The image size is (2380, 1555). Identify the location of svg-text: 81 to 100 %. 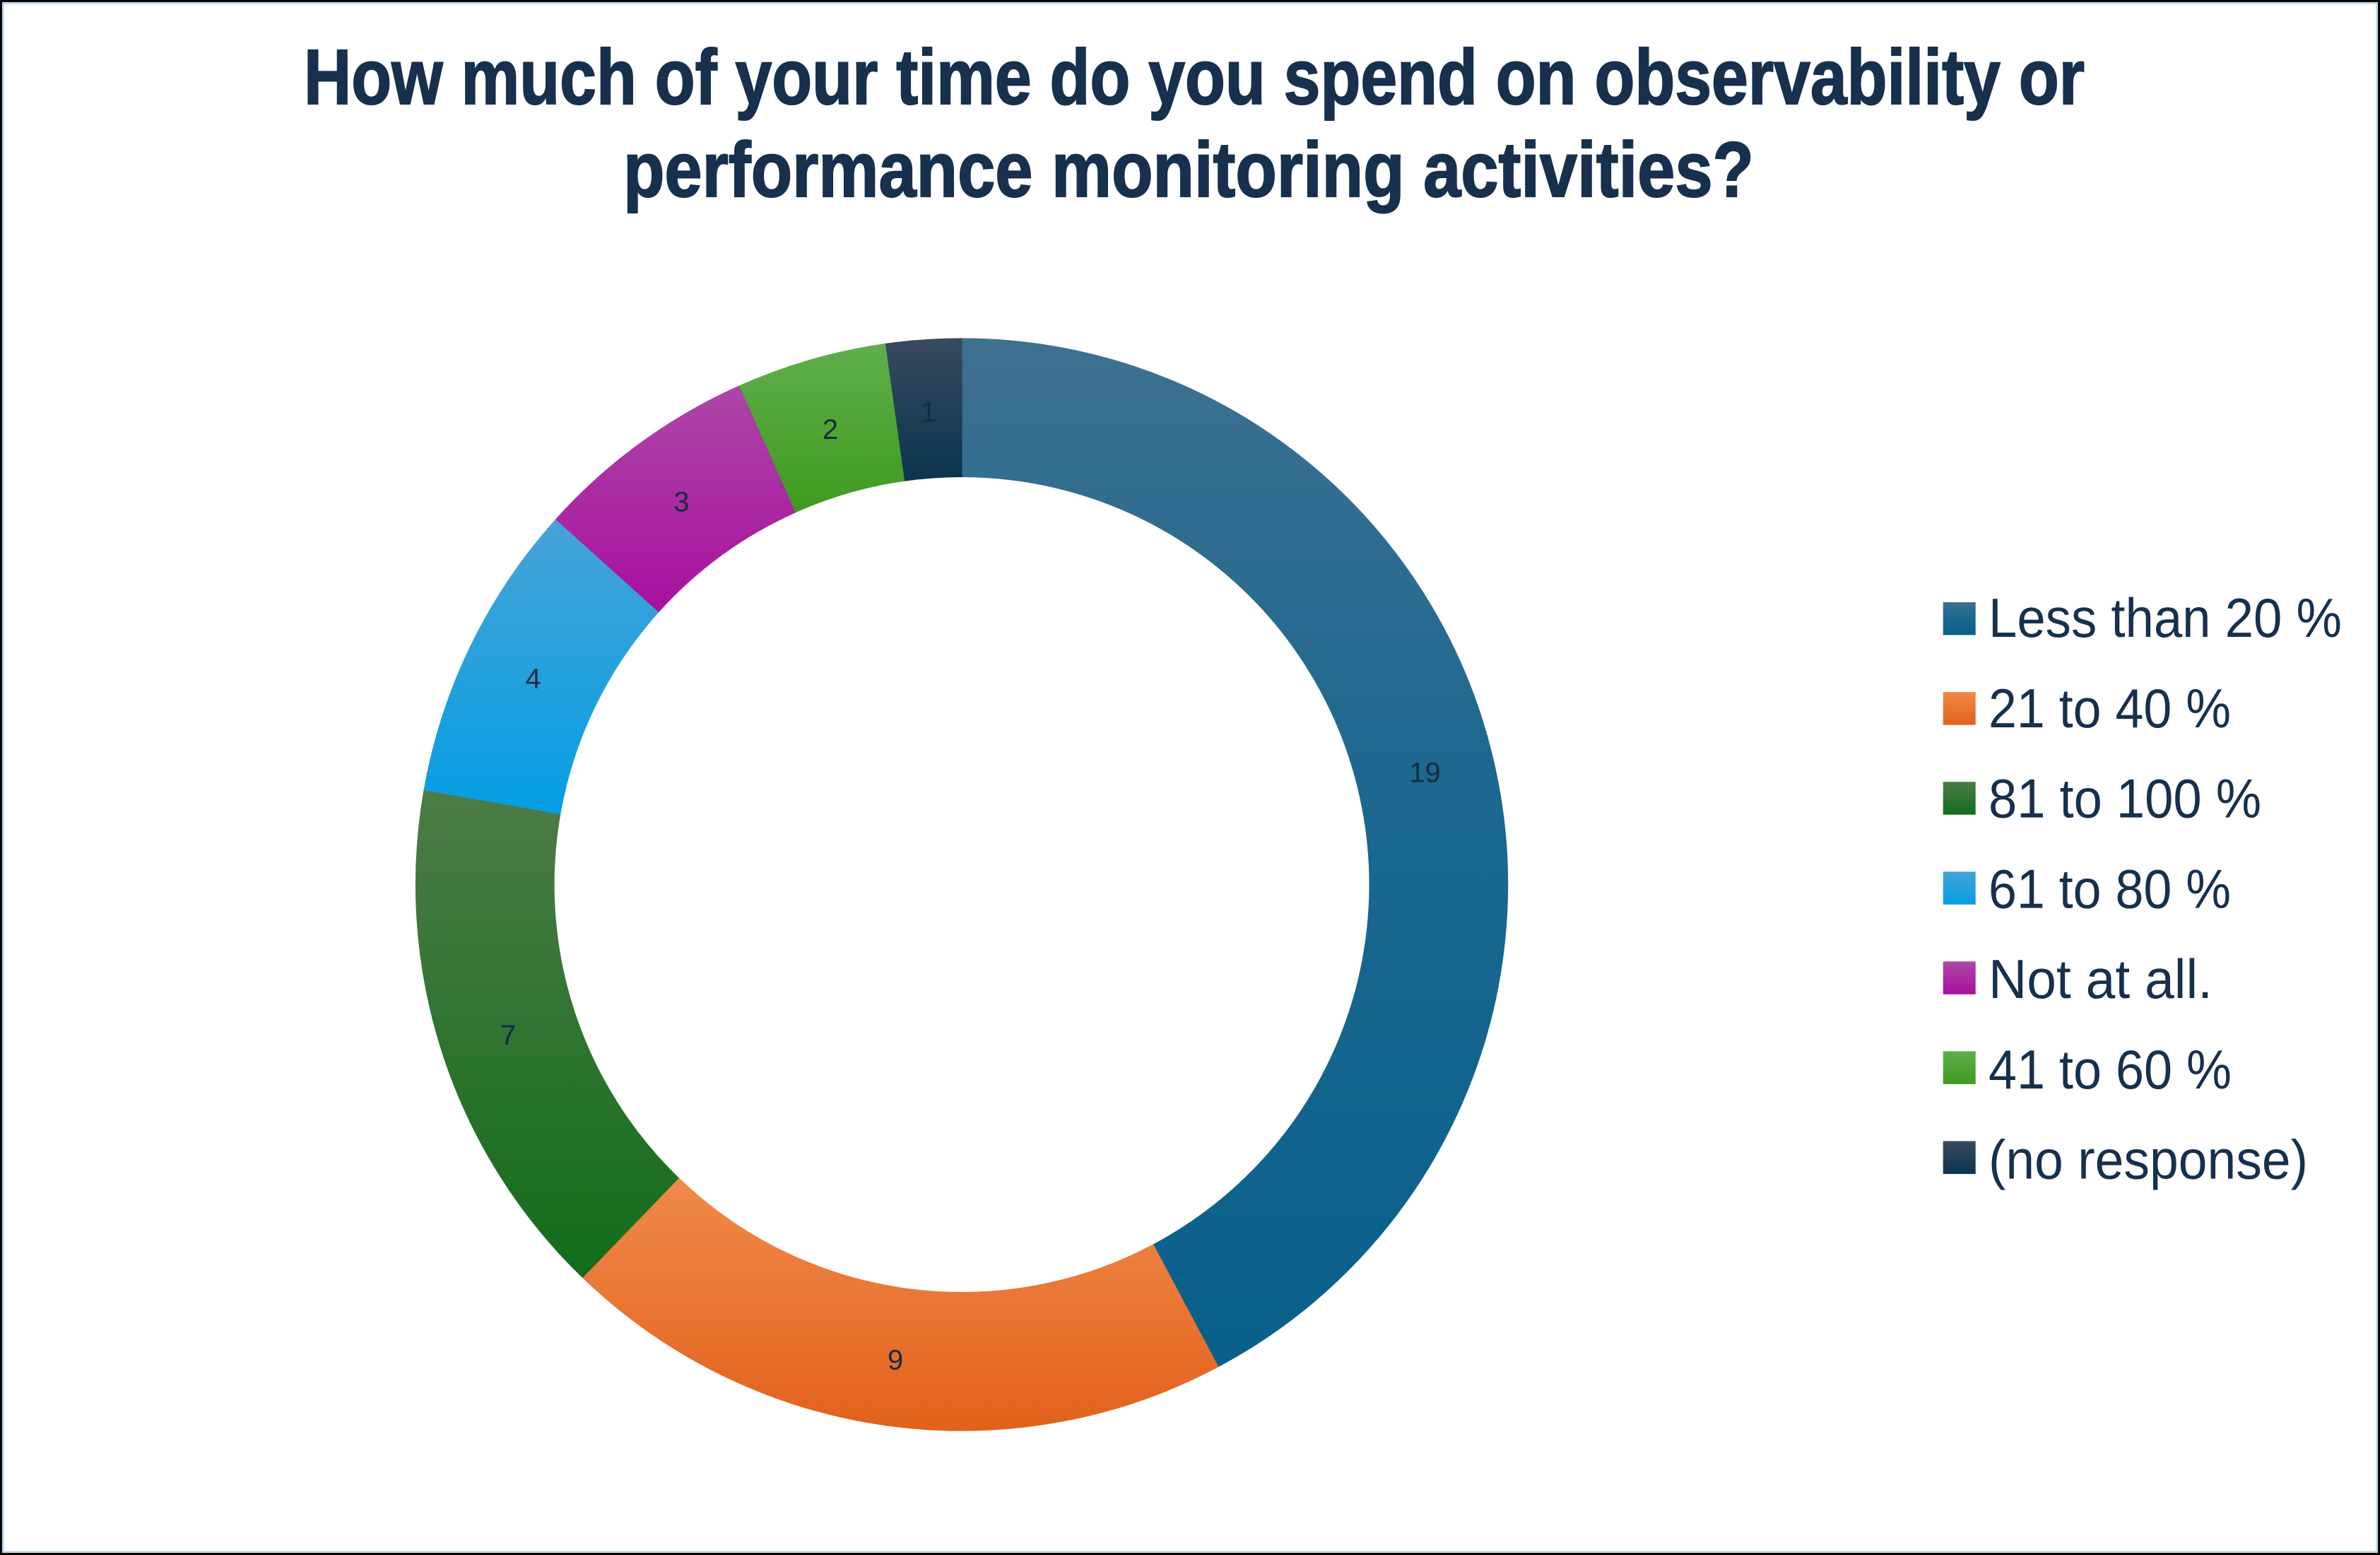
(2125, 799).